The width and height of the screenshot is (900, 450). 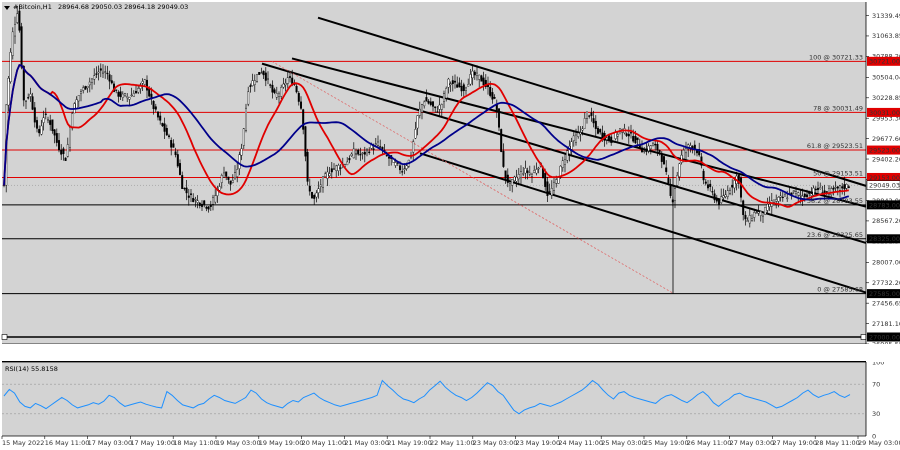 I want to click on fib-price-tag-label: 28783.00, so click(x=884, y=205).